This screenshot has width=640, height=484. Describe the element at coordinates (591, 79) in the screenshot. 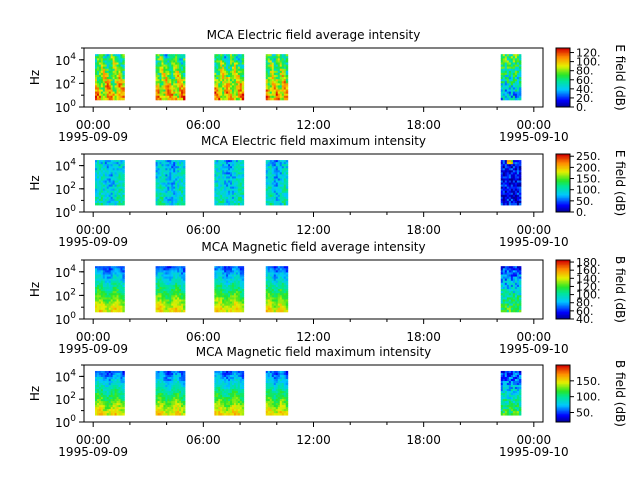

I see `colorbar: 0.20.40.60.80.100.120.E field (dB)` at that location.